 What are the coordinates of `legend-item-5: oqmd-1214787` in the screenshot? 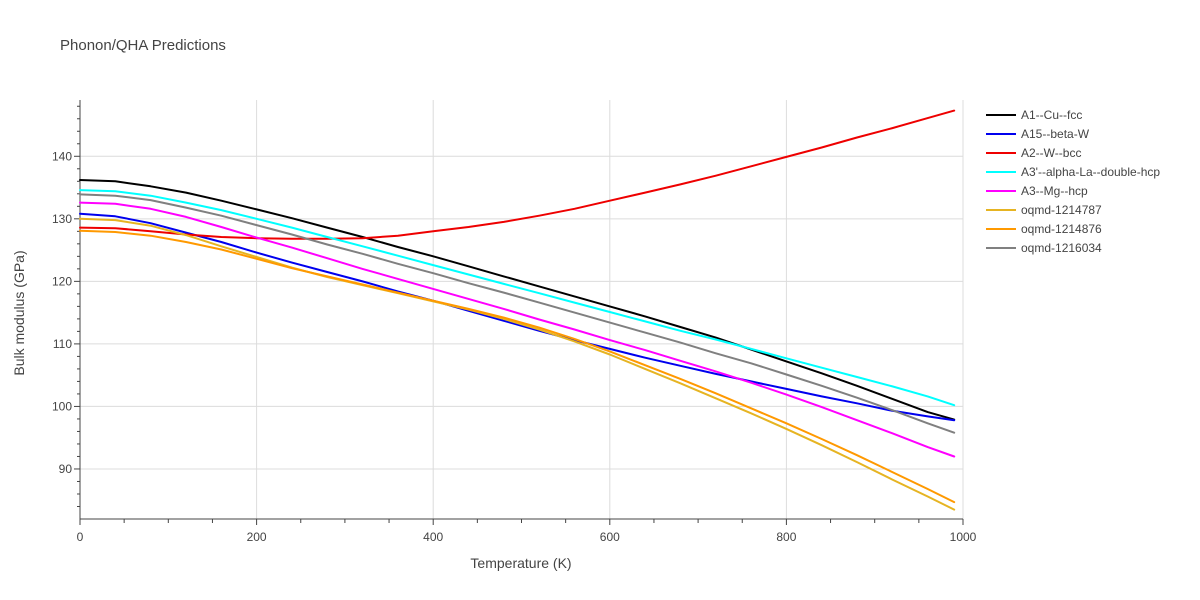 It's located at (1044, 210).